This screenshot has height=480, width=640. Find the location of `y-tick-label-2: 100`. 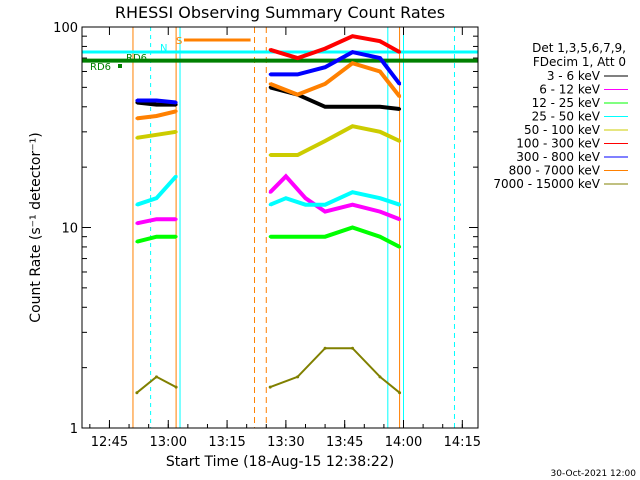

y-tick-label-2: 100 is located at coordinates (65, 28).